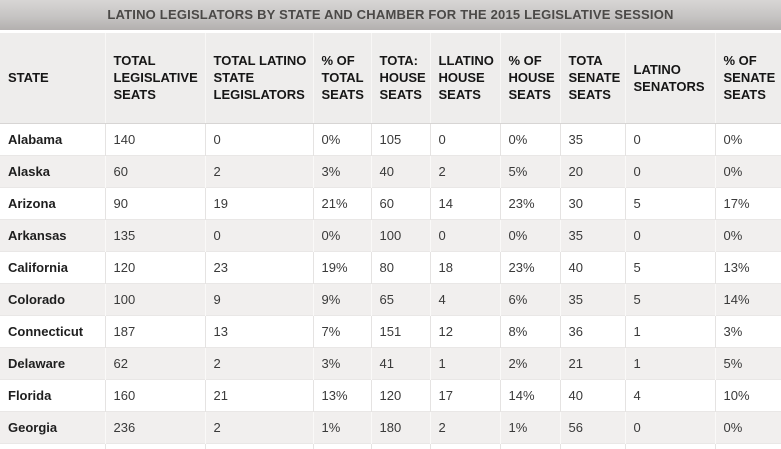  Describe the element at coordinates (341, 266) in the screenshot. I see `value-cell: 19%` at that location.